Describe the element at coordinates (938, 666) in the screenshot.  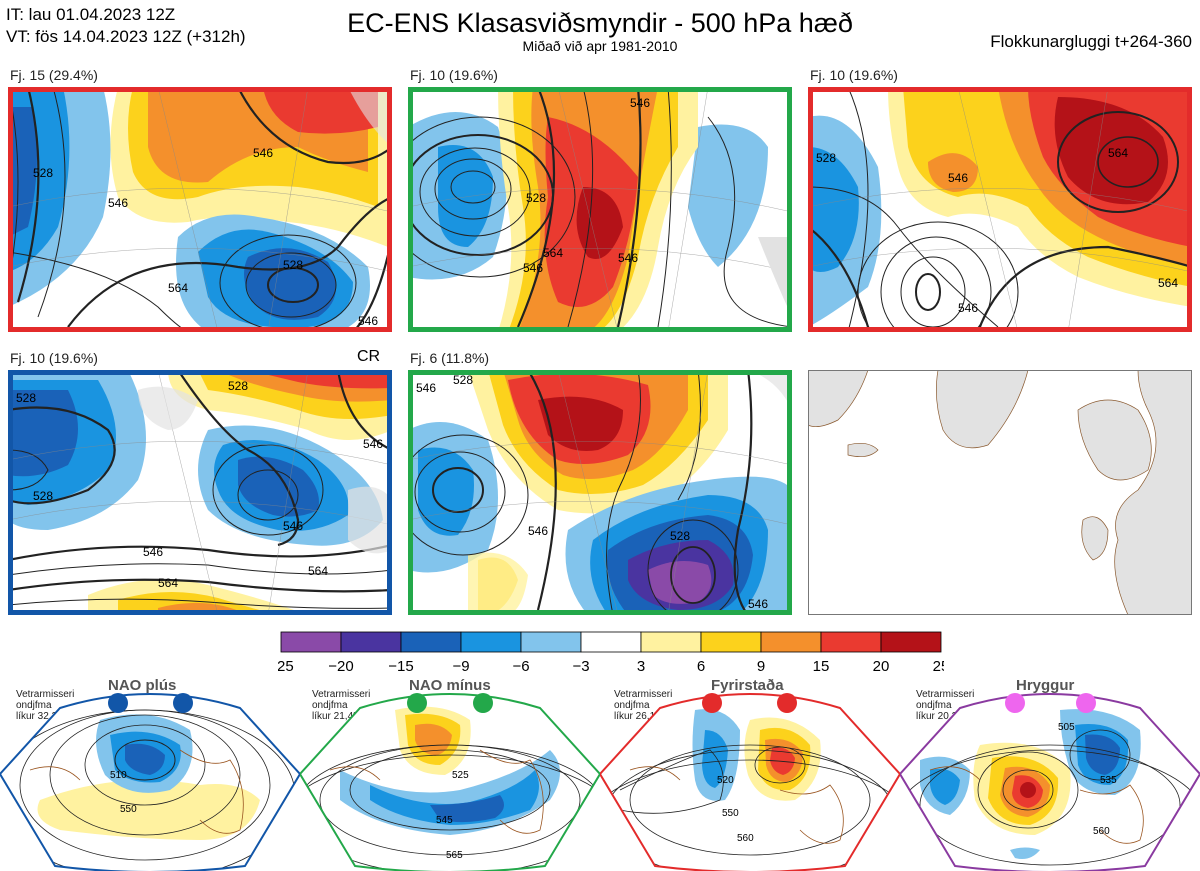
I see `colorbar-tick-label: 25` at that location.